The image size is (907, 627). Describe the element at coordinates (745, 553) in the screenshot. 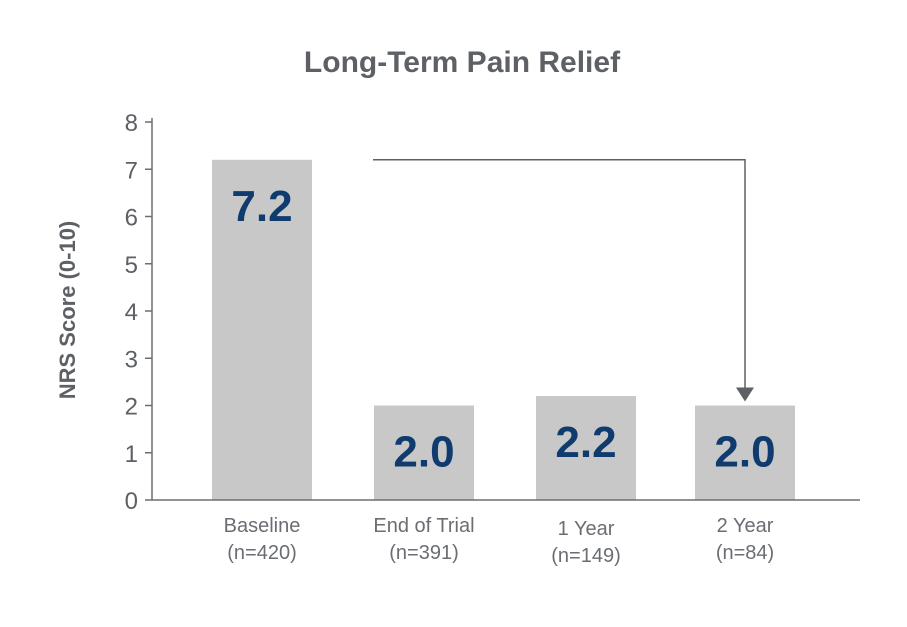

I see `category-count-4: (n=84)` at that location.